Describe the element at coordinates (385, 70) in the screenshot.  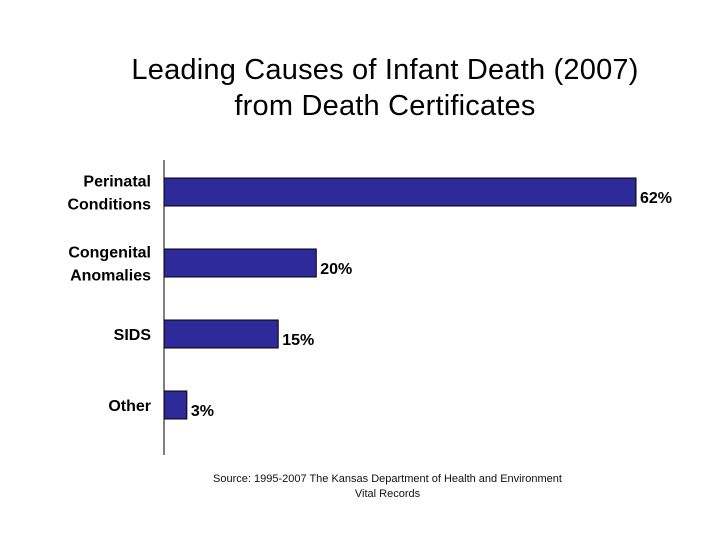
I see `title-line-1: Leading Causes of Infant Death (2007)` at that location.